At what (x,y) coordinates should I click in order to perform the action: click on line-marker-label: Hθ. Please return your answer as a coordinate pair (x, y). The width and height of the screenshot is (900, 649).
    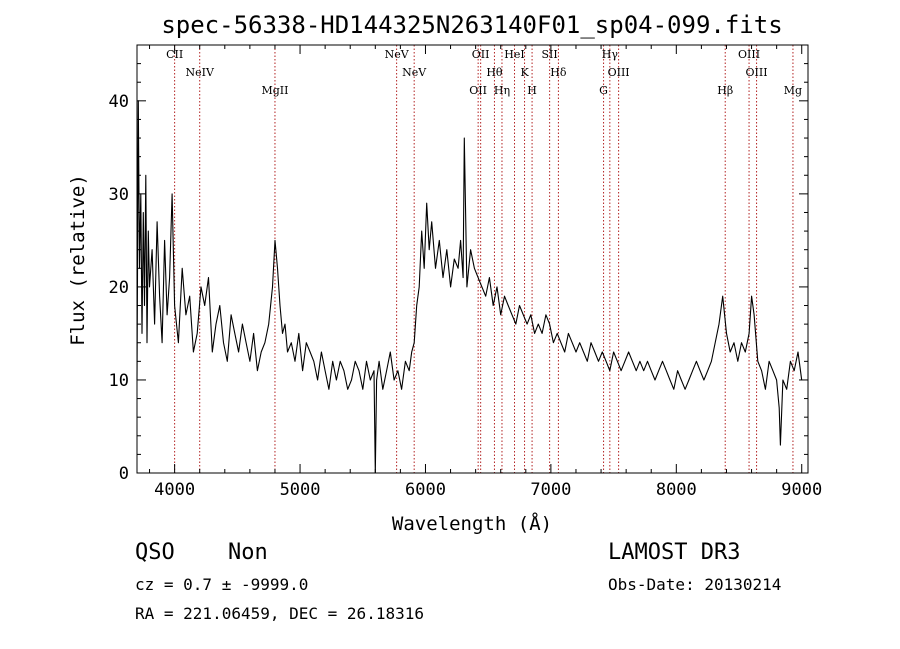
    Looking at the image, I should click on (494, 72).